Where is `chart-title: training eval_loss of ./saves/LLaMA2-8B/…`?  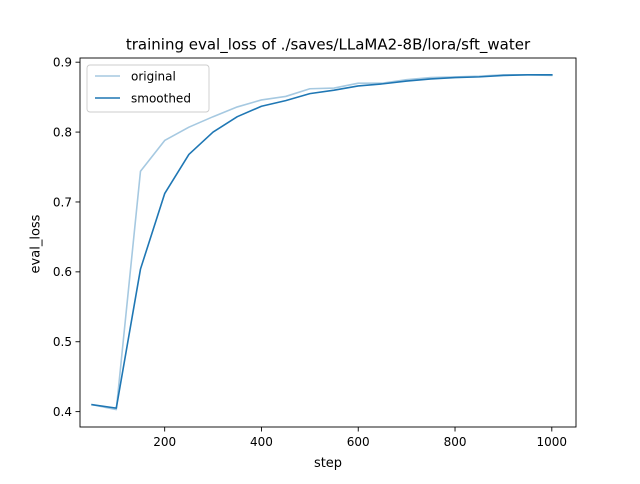 chart-title: training eval_loss of ./saves/LLaMA2-8B/… is located at coordinates (328, 45).